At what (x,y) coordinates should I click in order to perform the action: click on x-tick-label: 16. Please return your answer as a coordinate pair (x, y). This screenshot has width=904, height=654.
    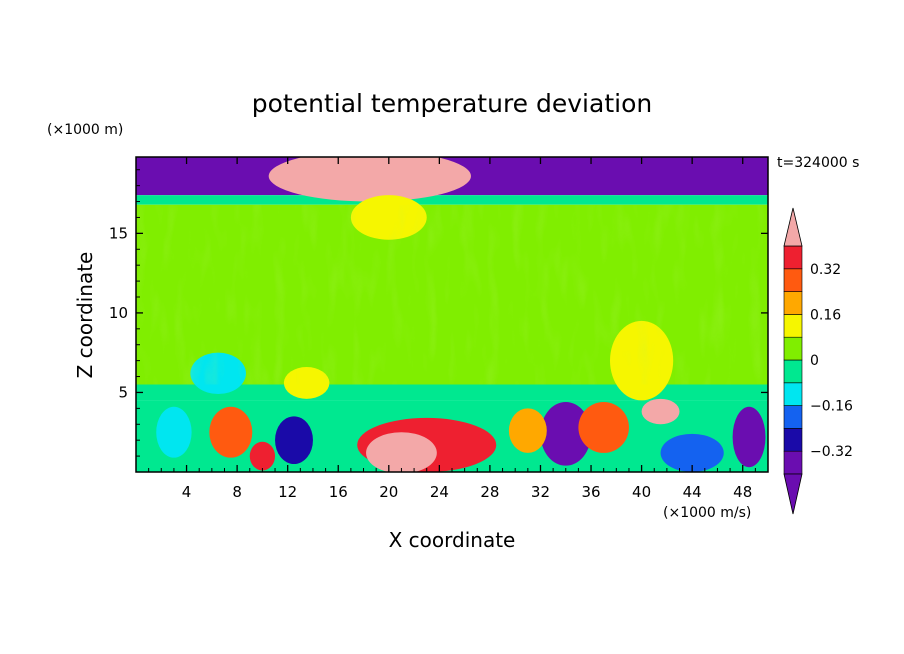
    Looking at the image, I should click on (338, 492).